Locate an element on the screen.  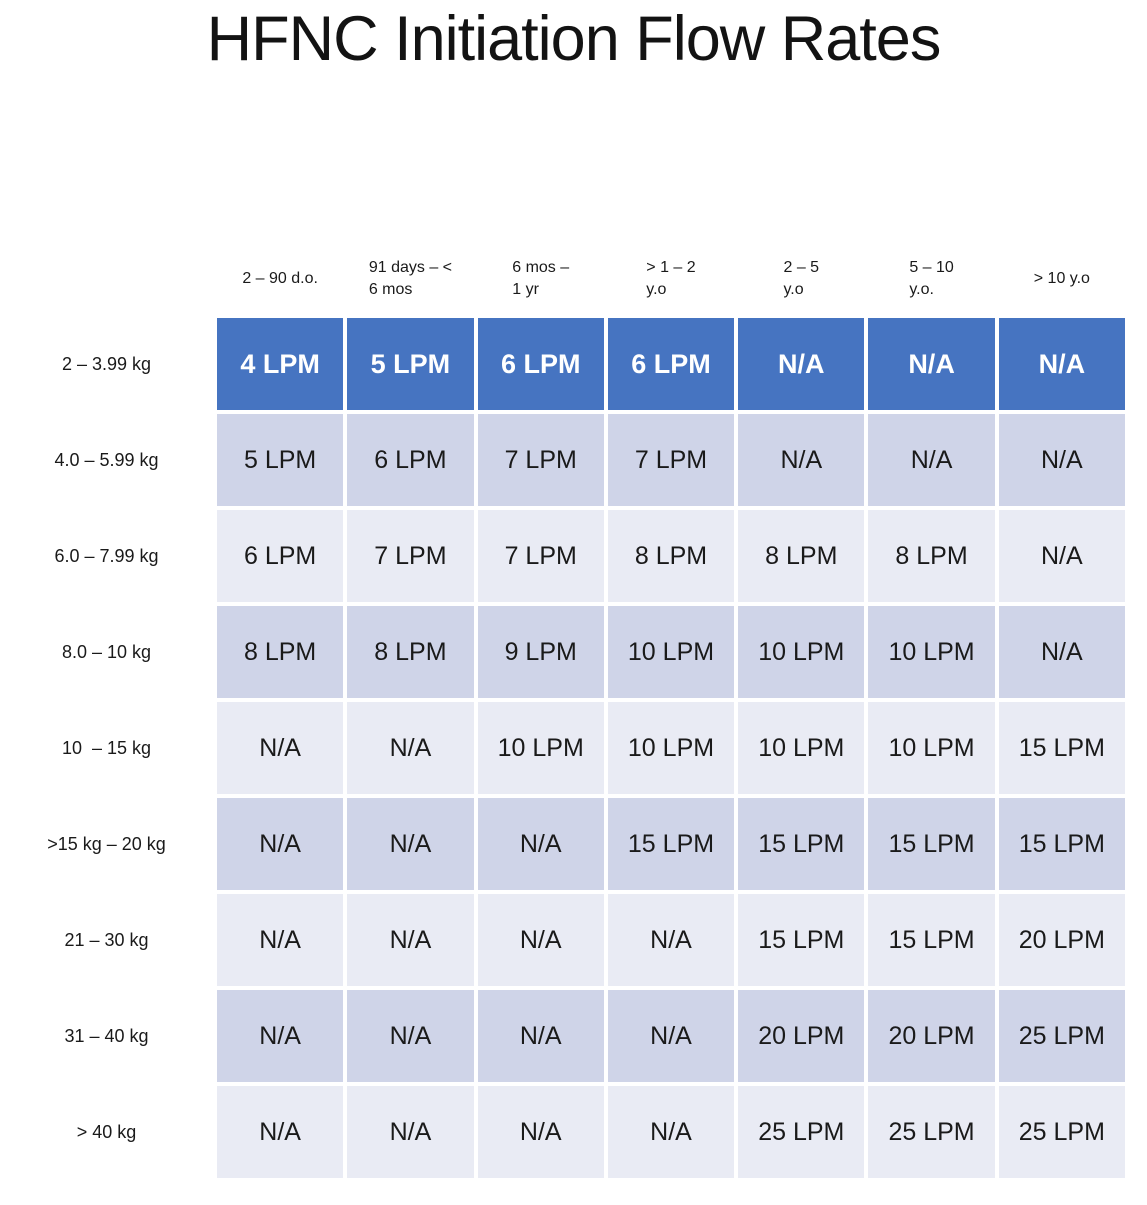
col-header-age-6mos-1yr: 6 mos – 1 yr is located at coordinates (541, 278).